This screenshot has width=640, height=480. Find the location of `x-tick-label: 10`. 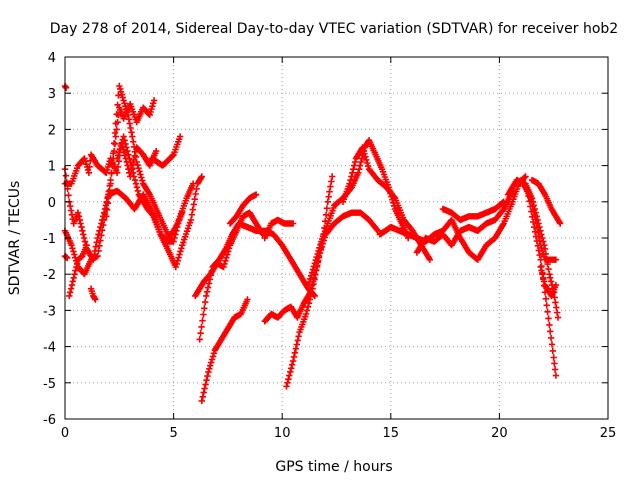

x-tick-label: 10 is located at coordinates (282, 433).